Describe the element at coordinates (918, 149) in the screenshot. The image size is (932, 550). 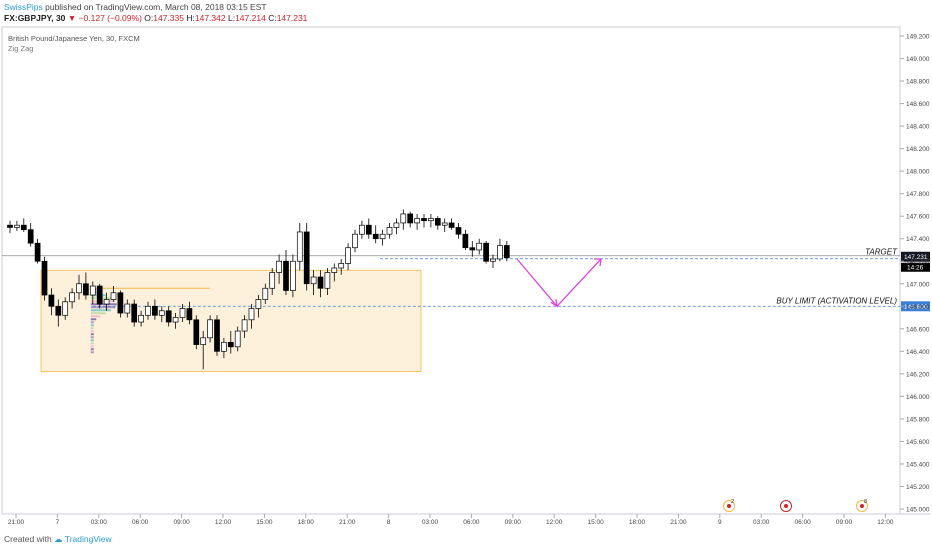
I see `y-tick-label: 148.200` at that location.